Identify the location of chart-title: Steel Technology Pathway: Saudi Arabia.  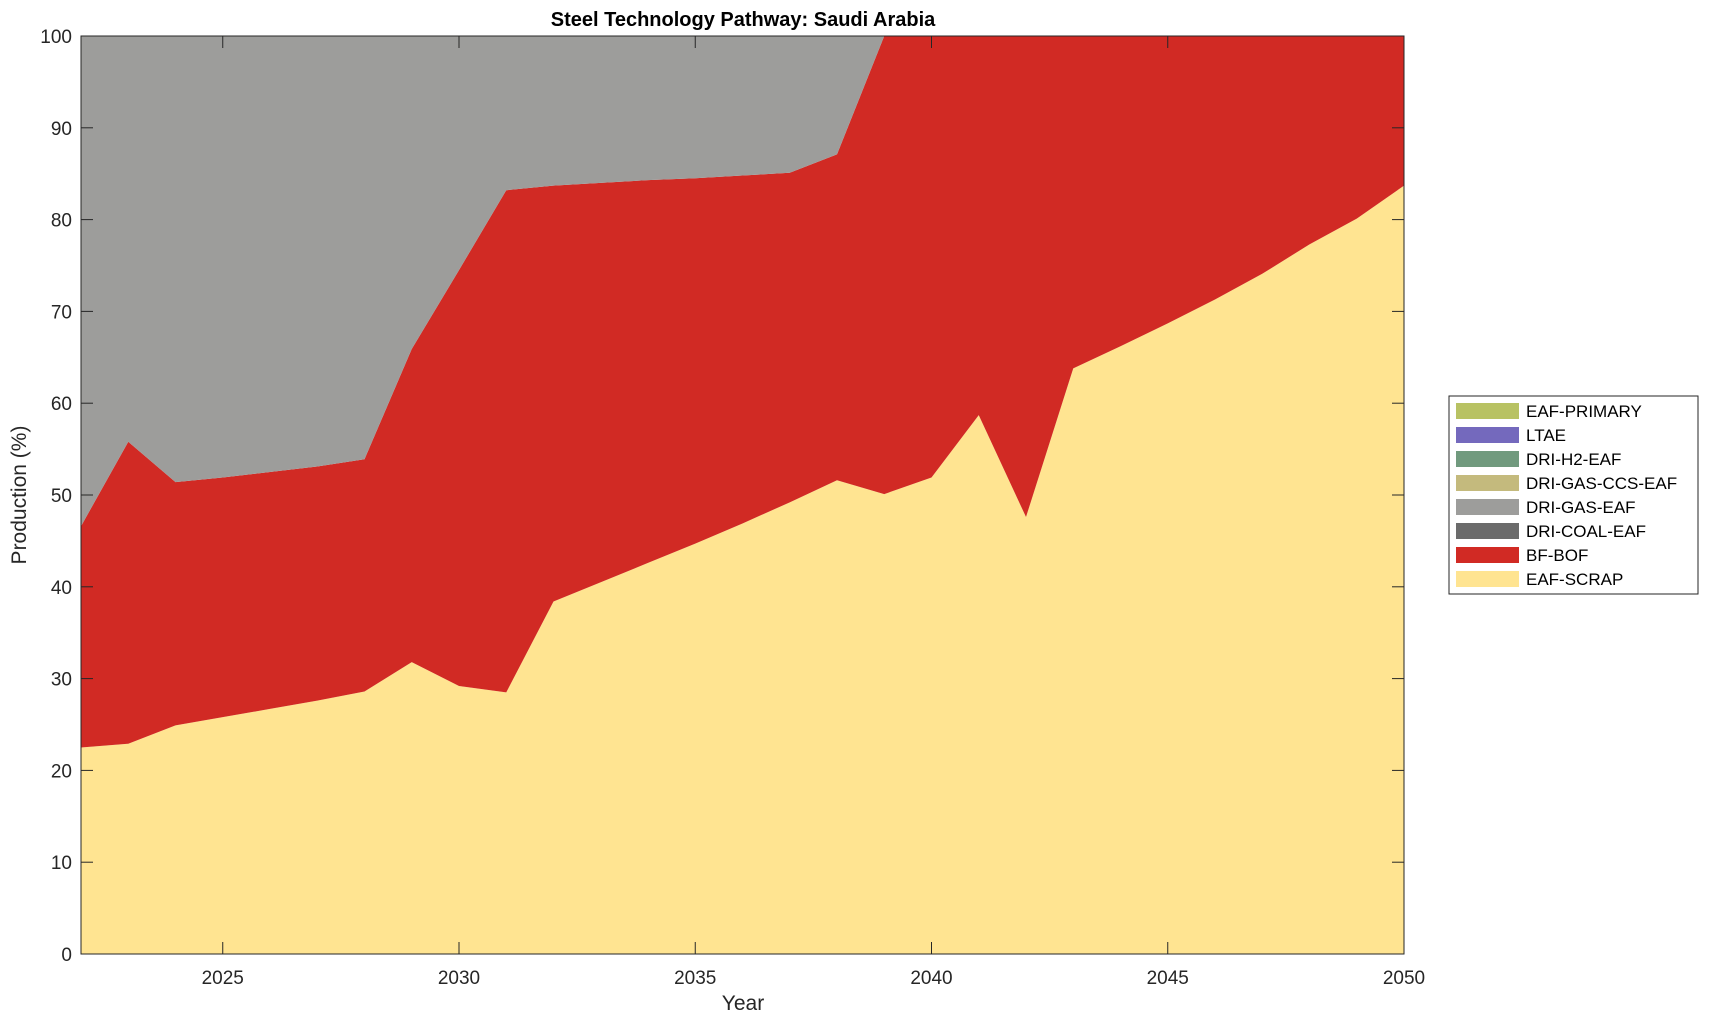
(743, 20).